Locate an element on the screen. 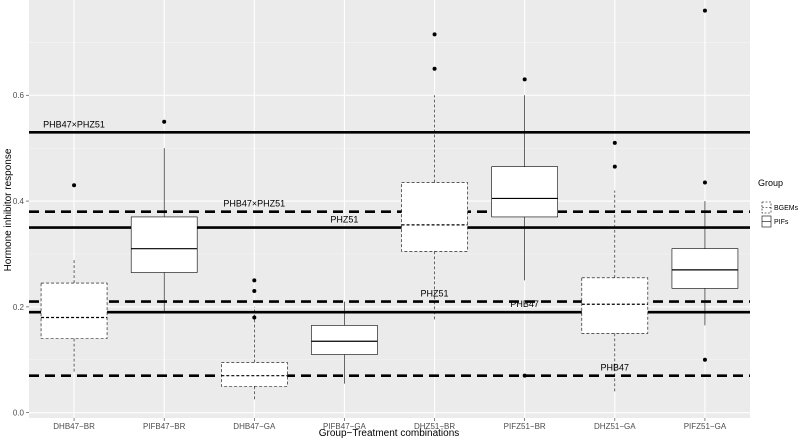 This screenshot has width=800, height=440. x-tick-label: PIFZ51−BR is located at coordinates (525, 426).